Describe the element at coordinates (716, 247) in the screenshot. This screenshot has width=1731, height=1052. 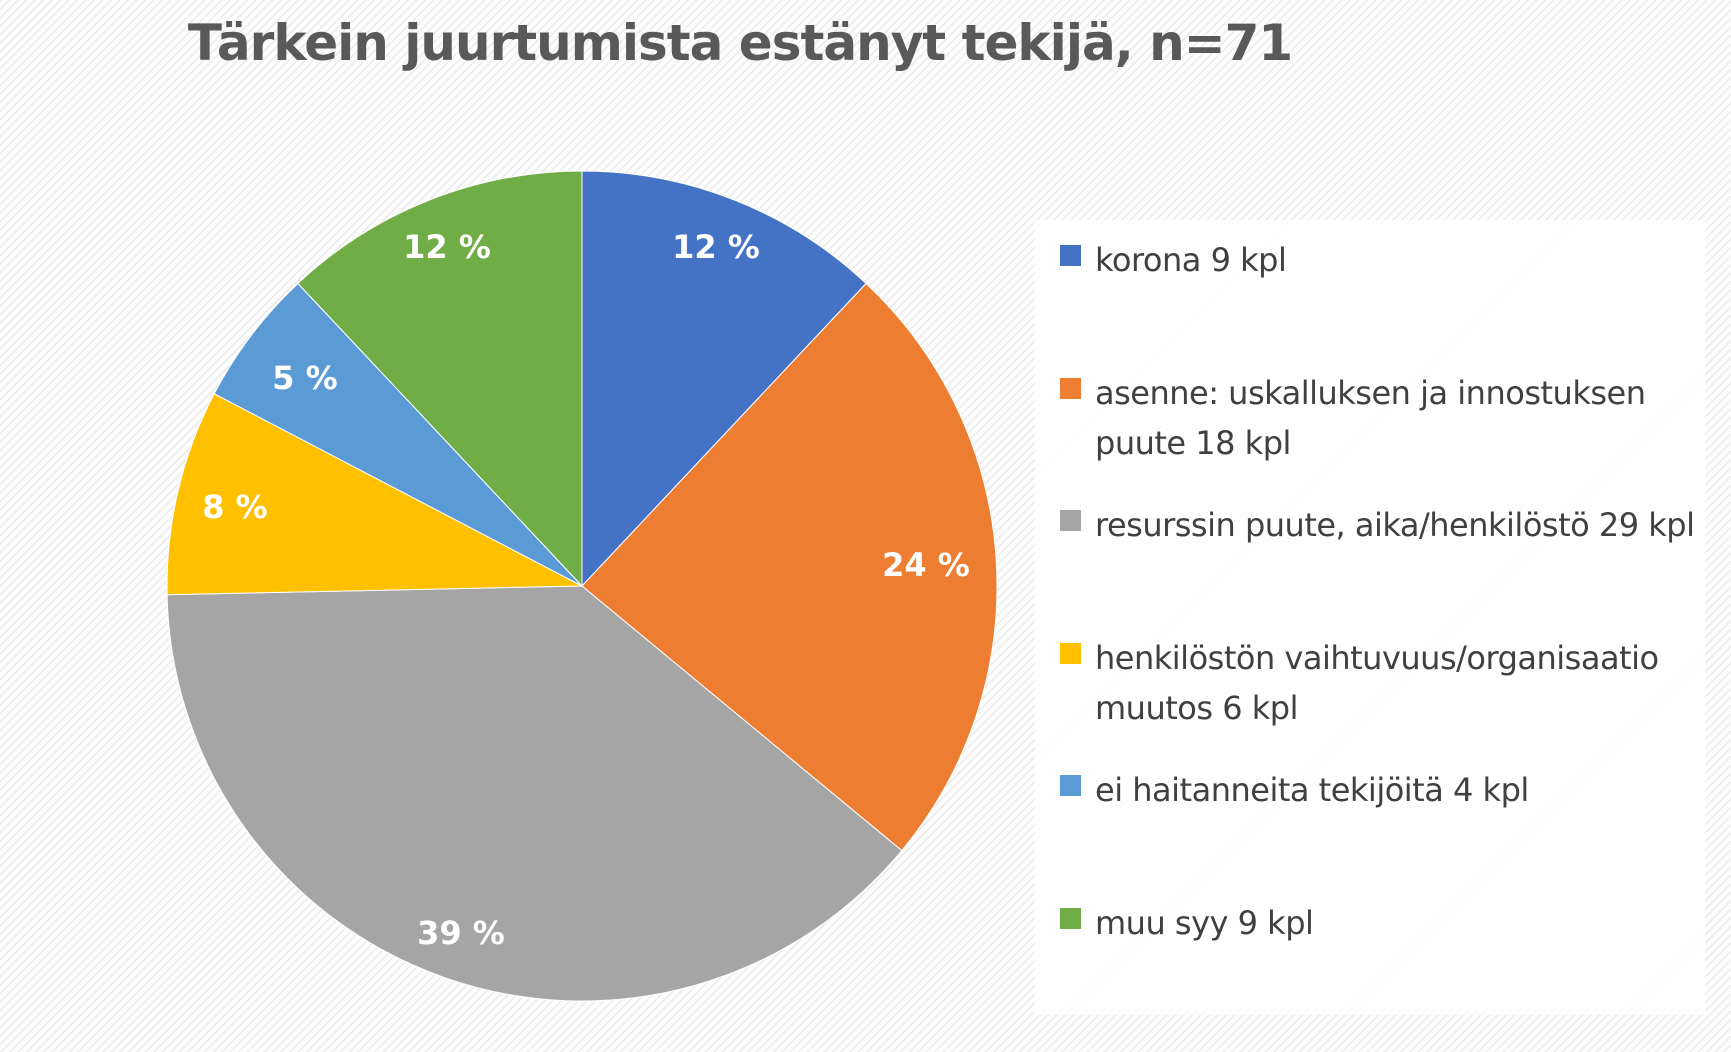
I see `pie-label-korona: 12 %` at that location.